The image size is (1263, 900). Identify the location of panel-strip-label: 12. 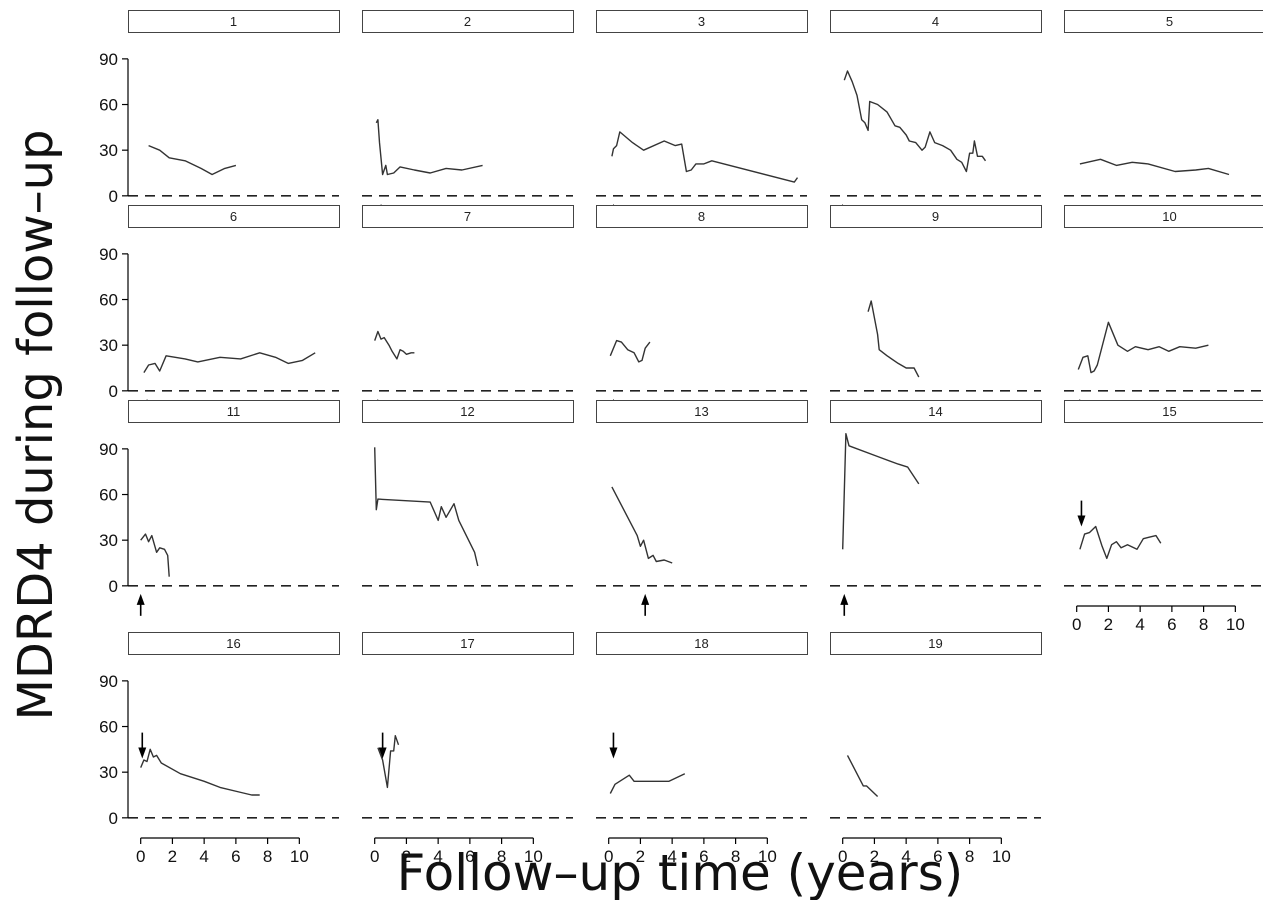
(467, 411).